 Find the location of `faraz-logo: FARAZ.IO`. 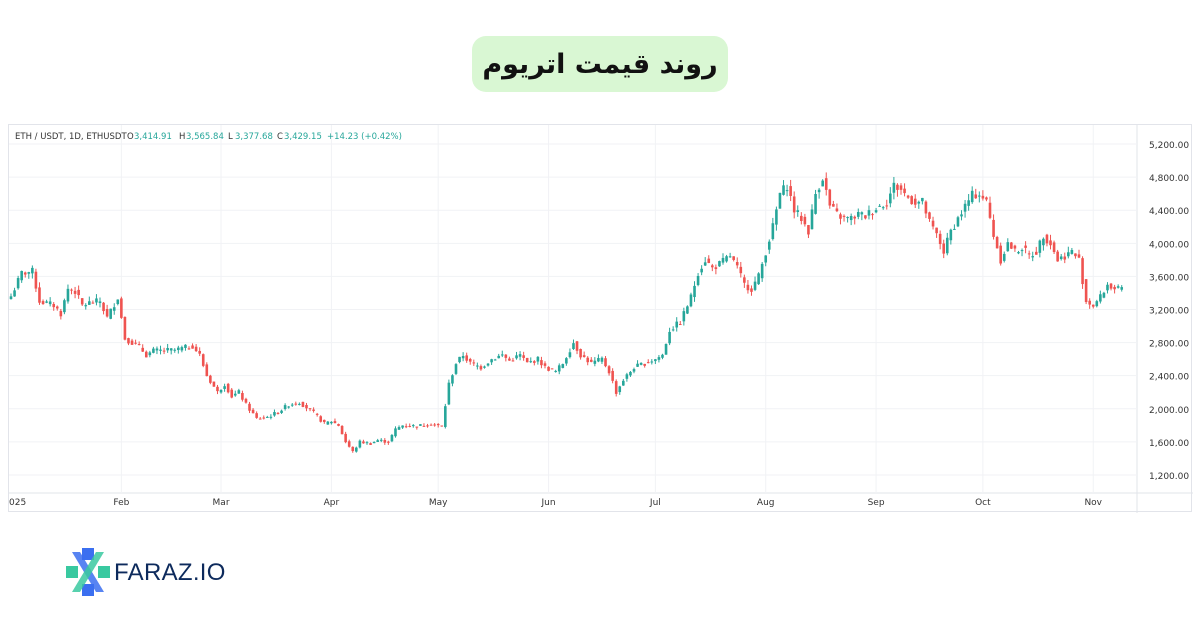

faraz-logo: FARAZ.IO is located at coordinates (146, 572).